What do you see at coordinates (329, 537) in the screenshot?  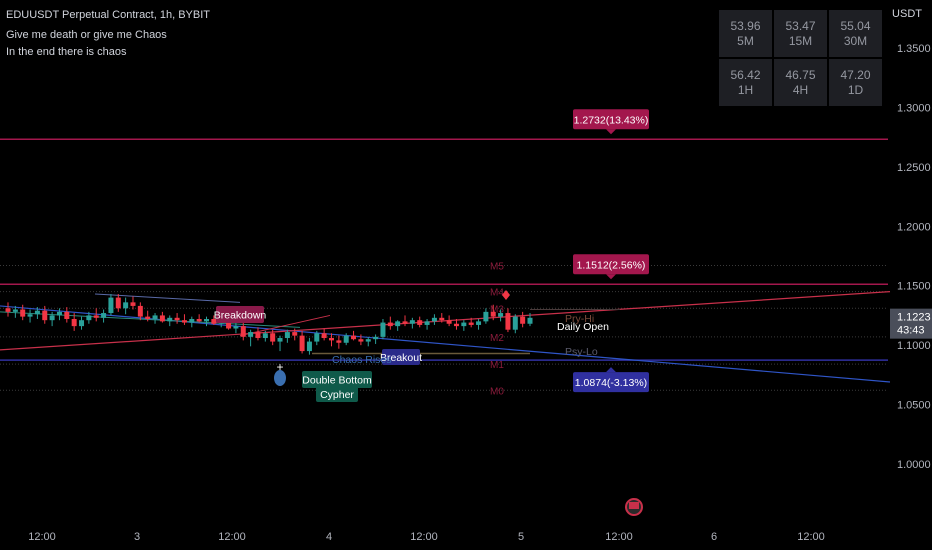 I see `x-tick-label: 4` at bounding box center [329, 537].